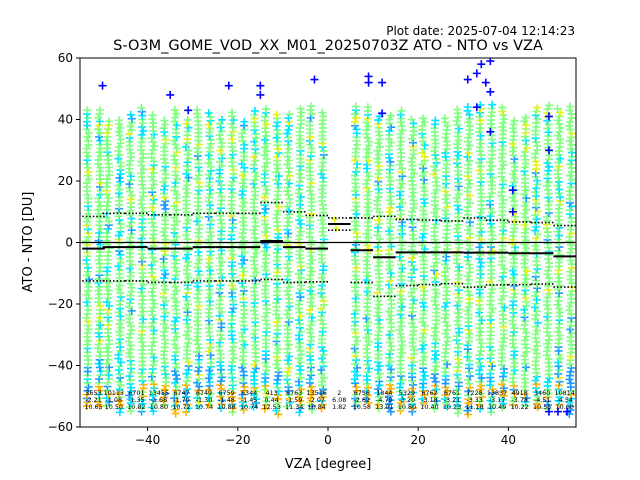 The image size is (640, 480). I want to click on y-tick-label: 0, so click(69, 243).